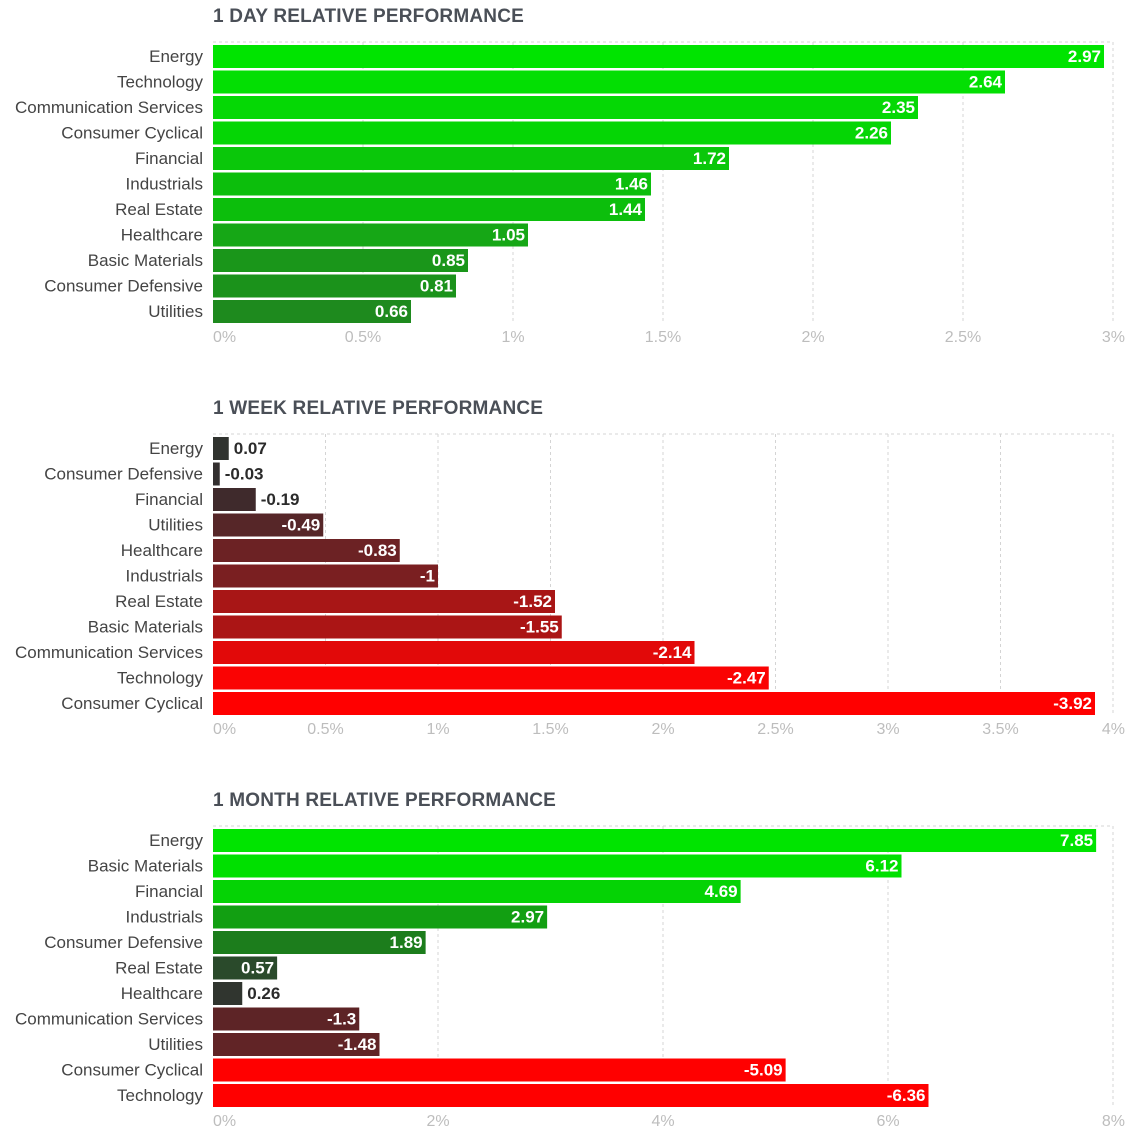 The height and width of the screenshot is (1136, 1135). What do you see at coordinates (906, 1095) in the screenshot?
I see `value-label-technology: -6.36` at bounding box center [906, 1095].